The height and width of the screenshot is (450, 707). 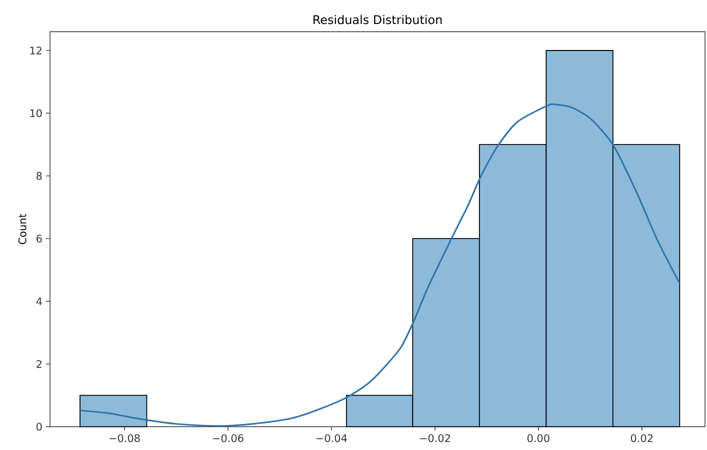 What do you see at coordinates (36, 50) in the screenshot?
I see `y-tick-label: 12` at bounding box center [36, 50].